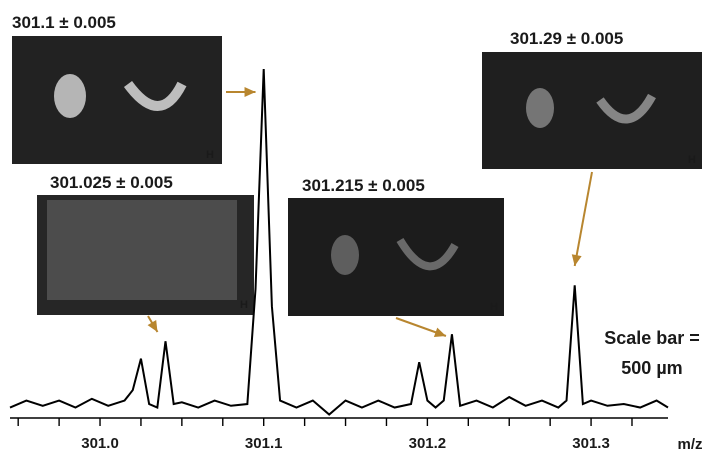  I want to click on annotation-arrow-line, so click(583, 219).